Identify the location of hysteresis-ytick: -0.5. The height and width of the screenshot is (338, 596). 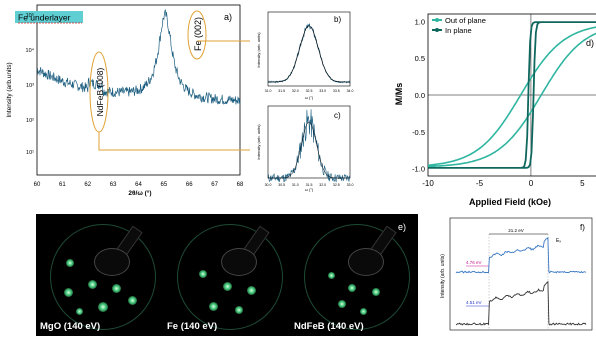
(418, 132).